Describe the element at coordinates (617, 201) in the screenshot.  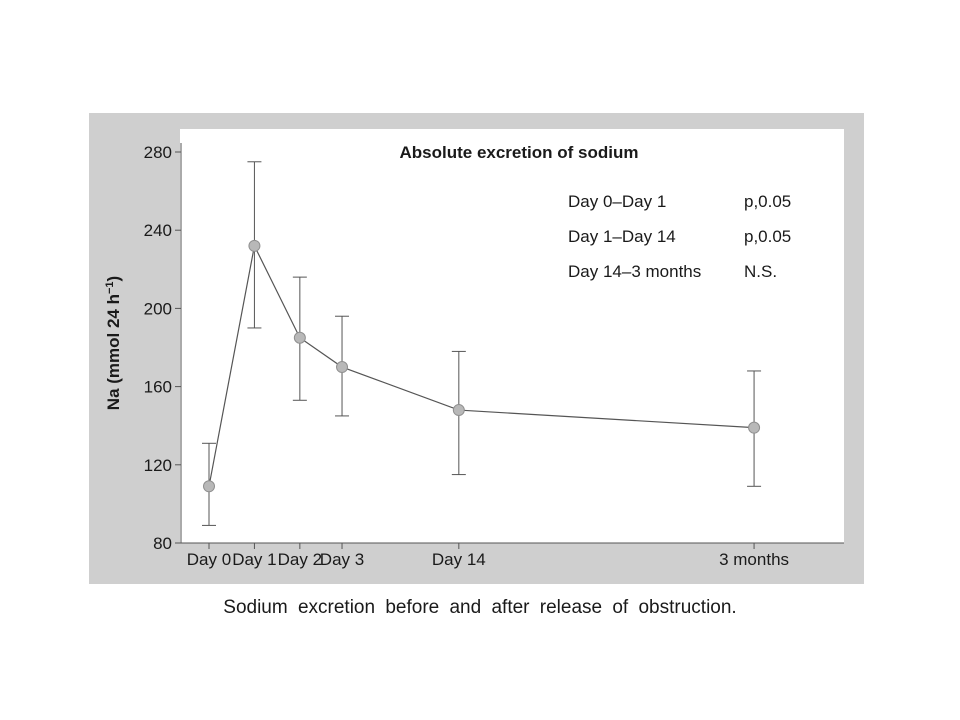
I see `annotation-comparison: Day 0–Day 1` at that location.